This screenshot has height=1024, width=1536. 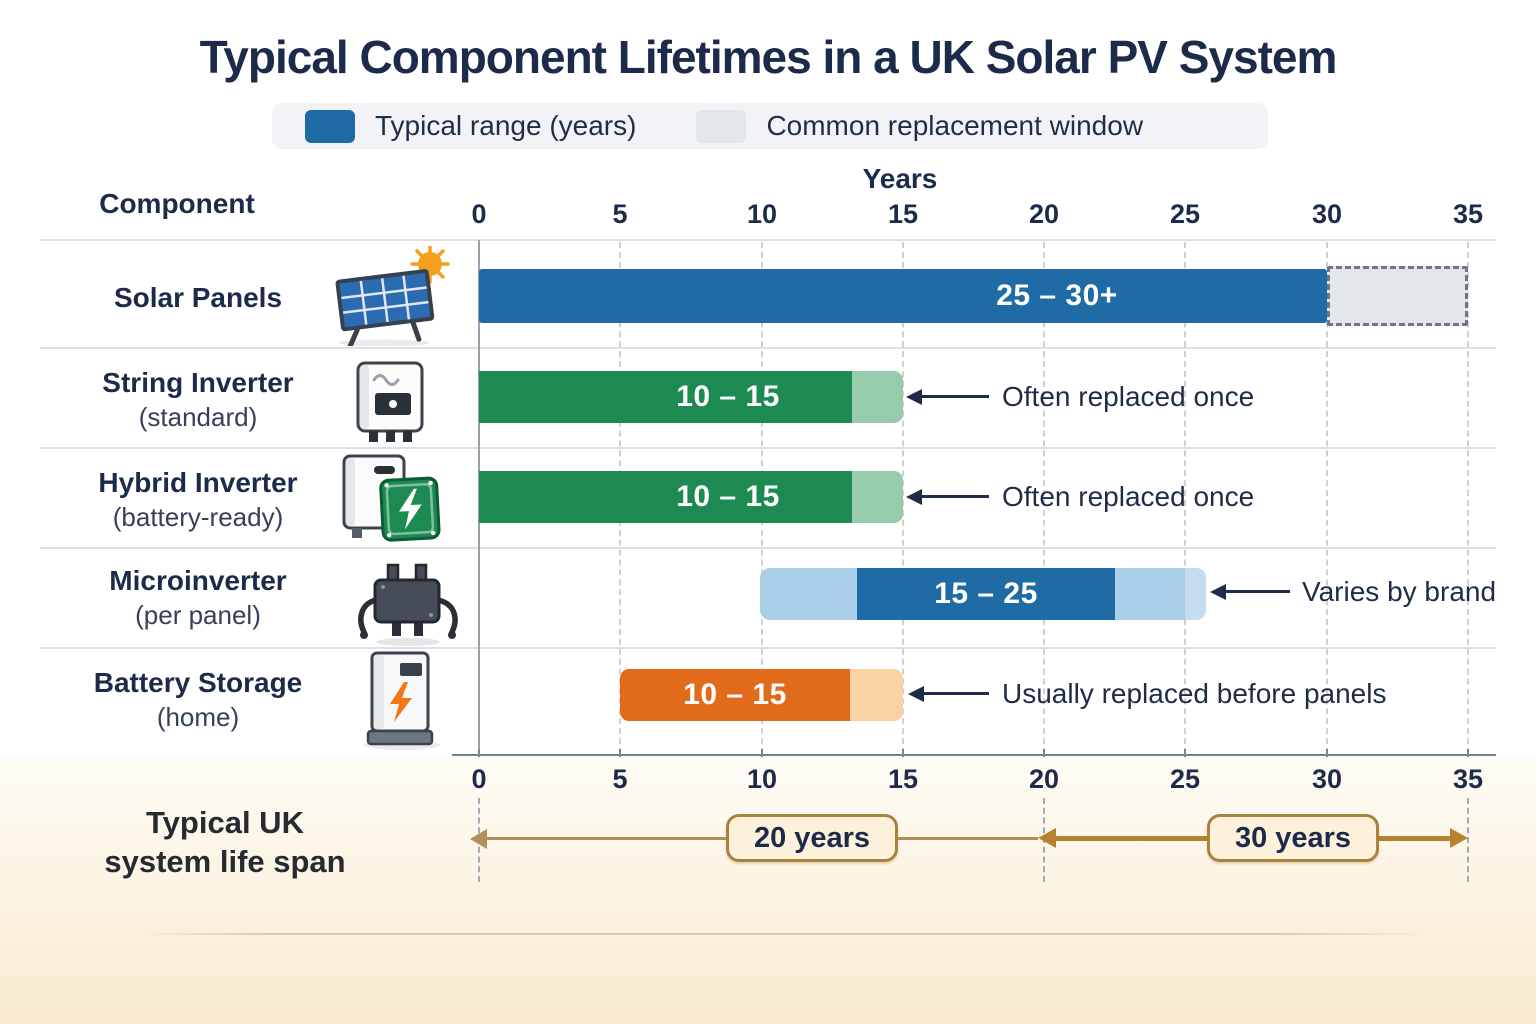 What do you see at coordinates (1057, 295) in the screenshot?
I see `bar-value-label: 25 – 30+` at bounding box center [1057, 295].